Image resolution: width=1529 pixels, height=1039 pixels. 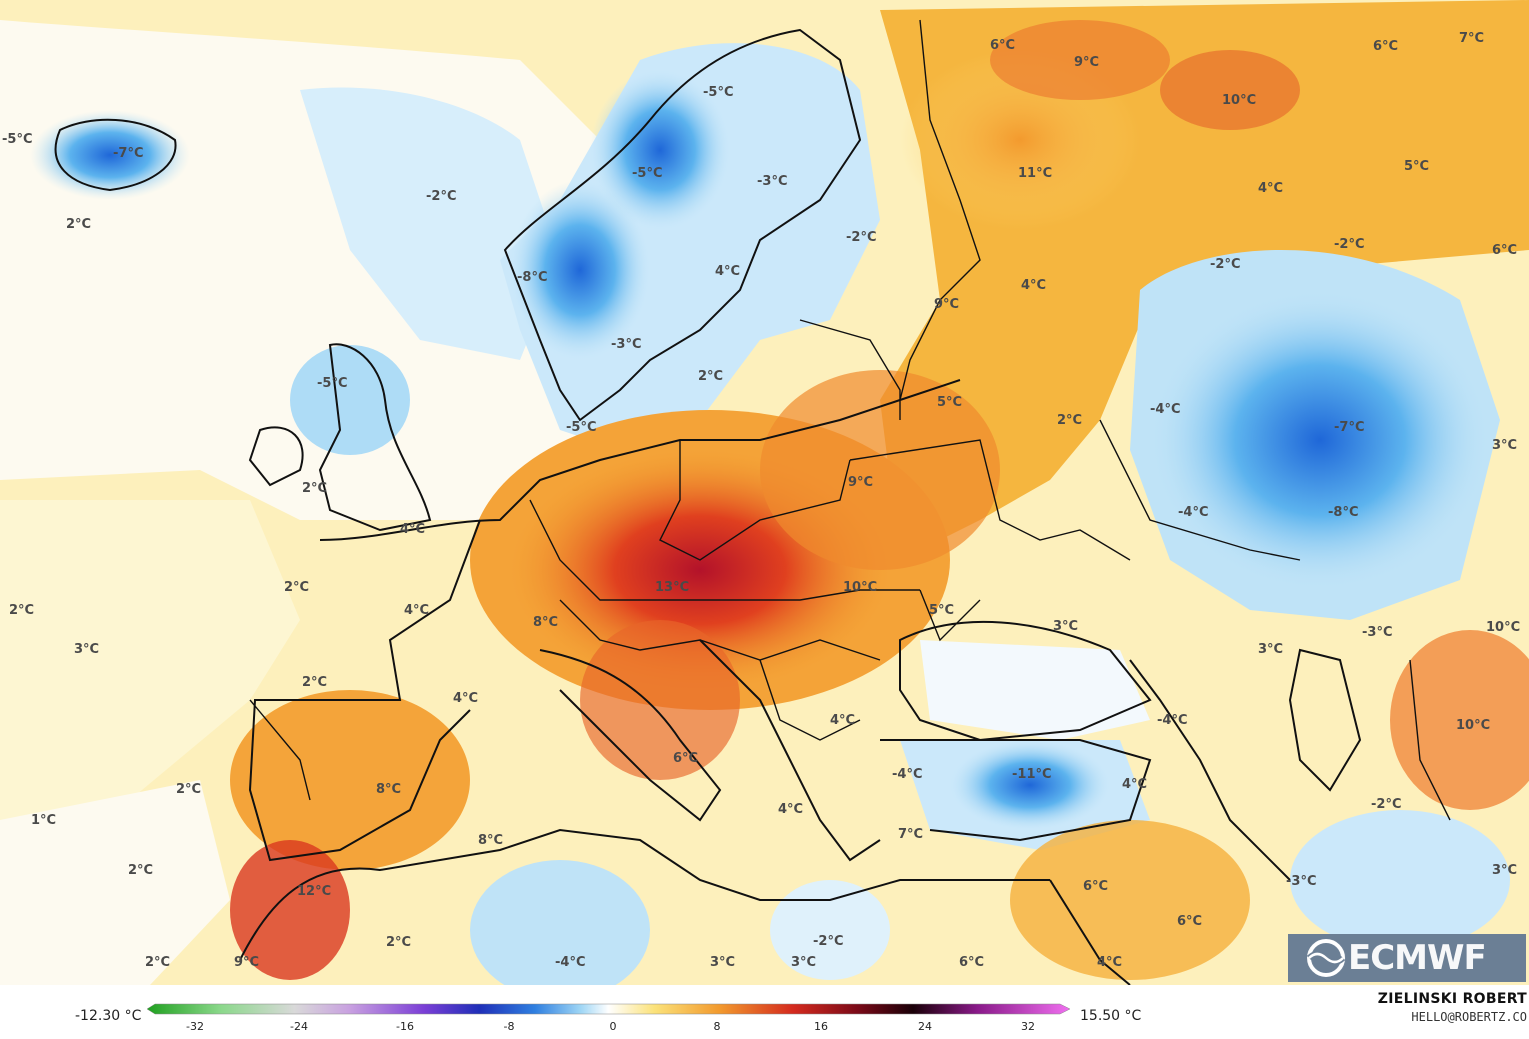 What do you see at coordinates (1035, 173) in the screenshot?
I see `map-label: 11°C` at bounding box center [1035, 173].